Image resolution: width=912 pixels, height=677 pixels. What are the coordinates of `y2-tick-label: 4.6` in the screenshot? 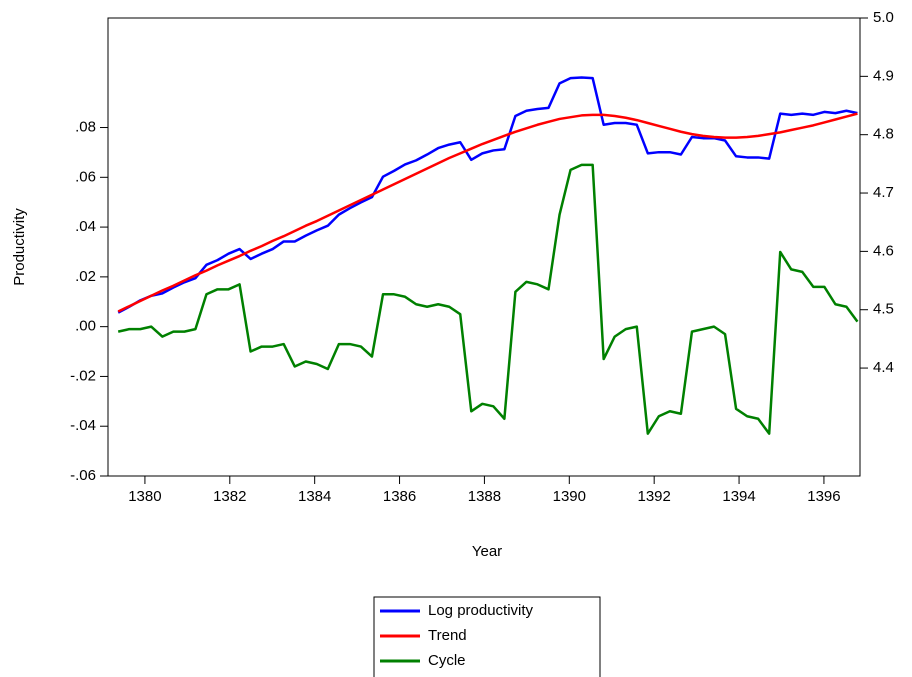 It's located at (883, 250).